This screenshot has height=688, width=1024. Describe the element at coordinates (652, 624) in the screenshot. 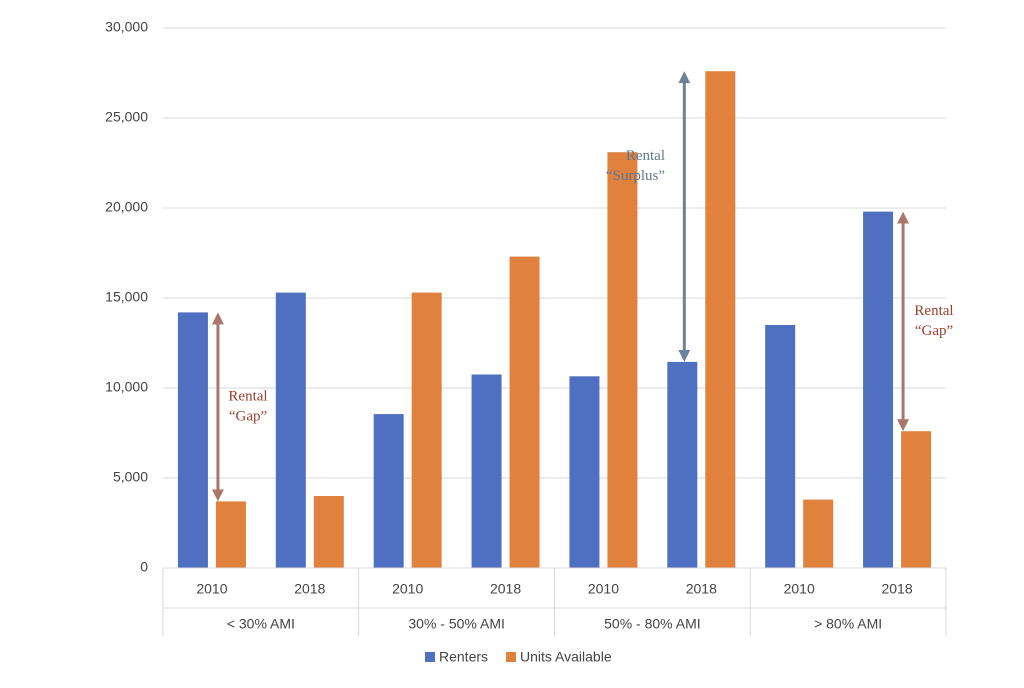

I see `group-label: 50% - 80% AMI` at that location.